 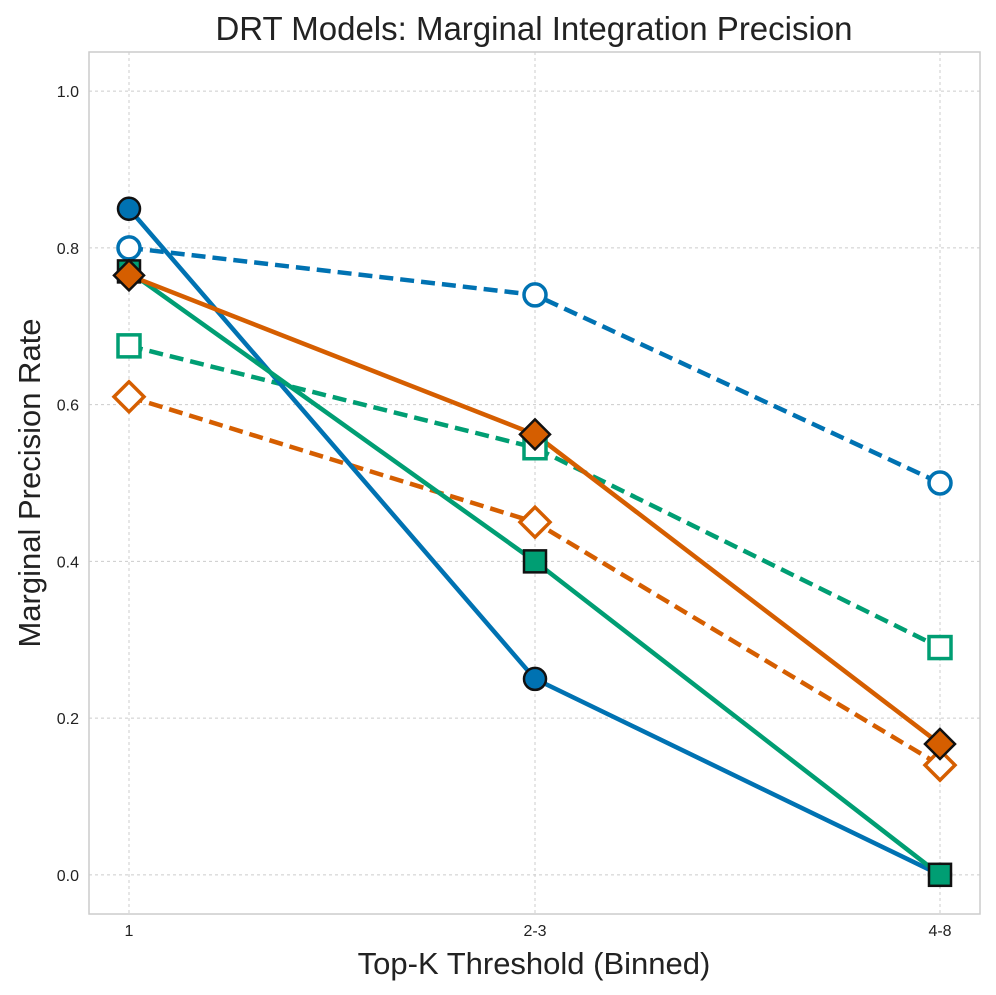 I want to click on y-tick-label: 0.8, so click(x=68, y=249).